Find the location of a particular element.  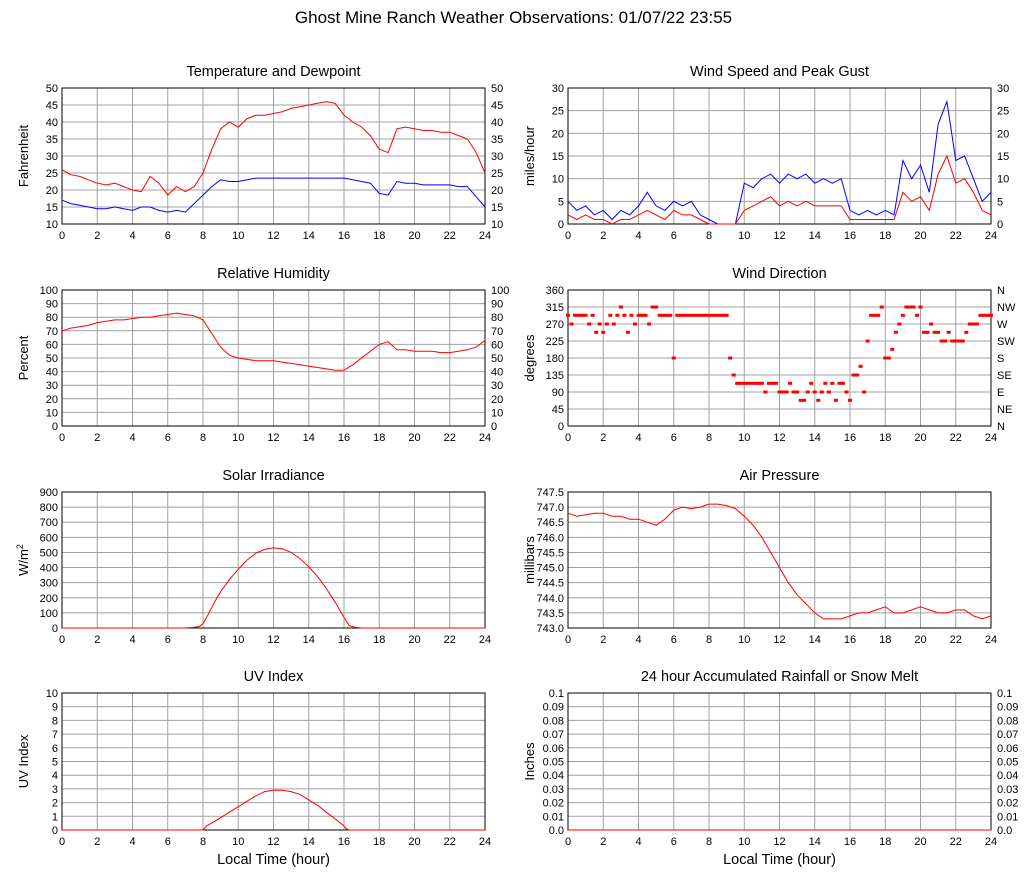

y-tick-label: 4 is located at coordinates (55, 776).